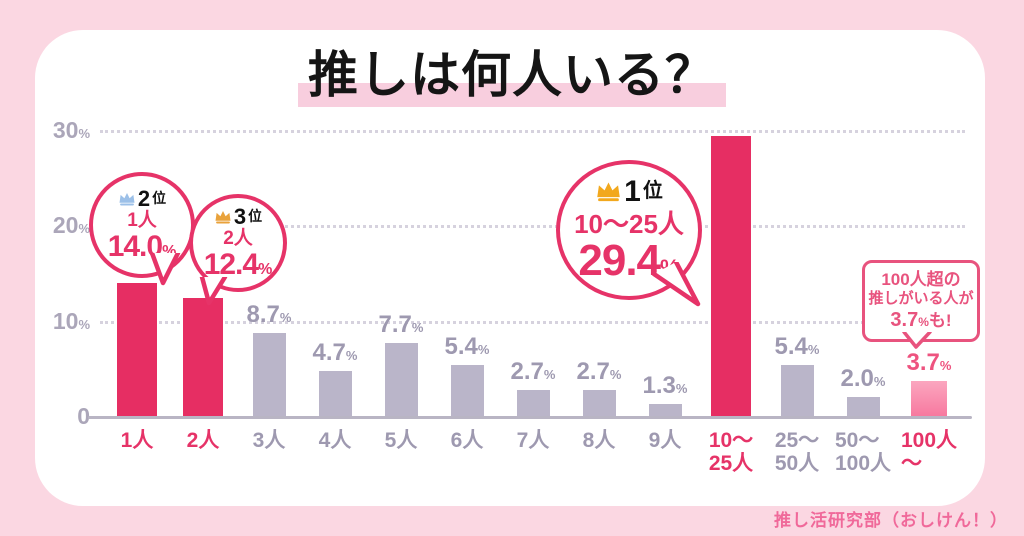 This screenshot has height=536, width=1024. What do you see at coordinates (533, 440) in the screenshot?
I see `x-tick-6: 7人` at bounding box center [533, 440].